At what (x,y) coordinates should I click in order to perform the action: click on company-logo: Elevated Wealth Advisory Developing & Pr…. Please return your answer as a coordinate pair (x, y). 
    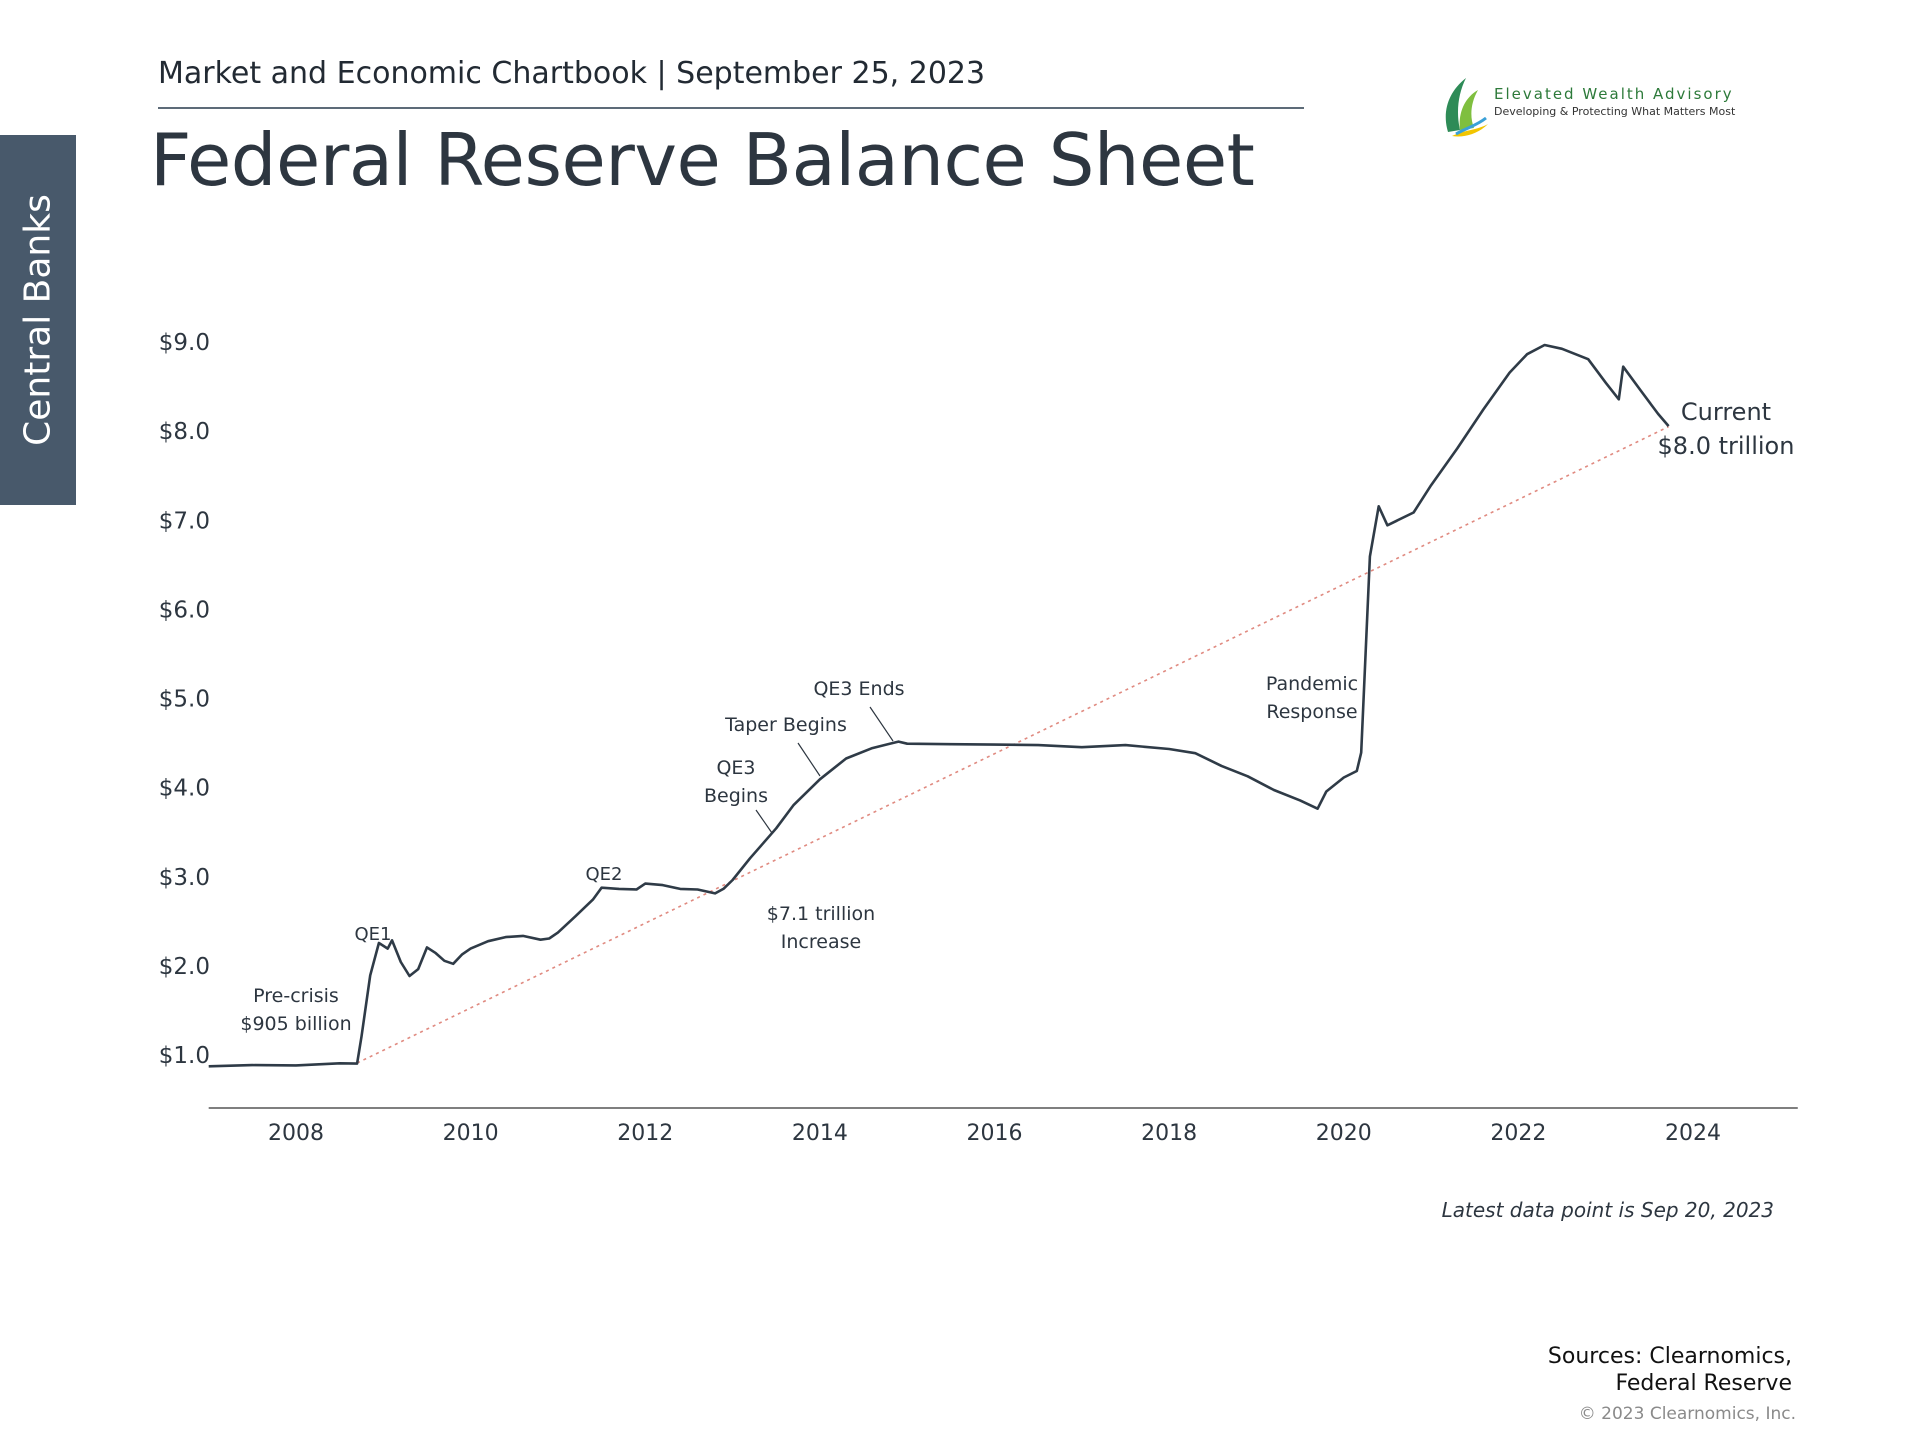
    Looking at the image, I should click on (1598, 107).